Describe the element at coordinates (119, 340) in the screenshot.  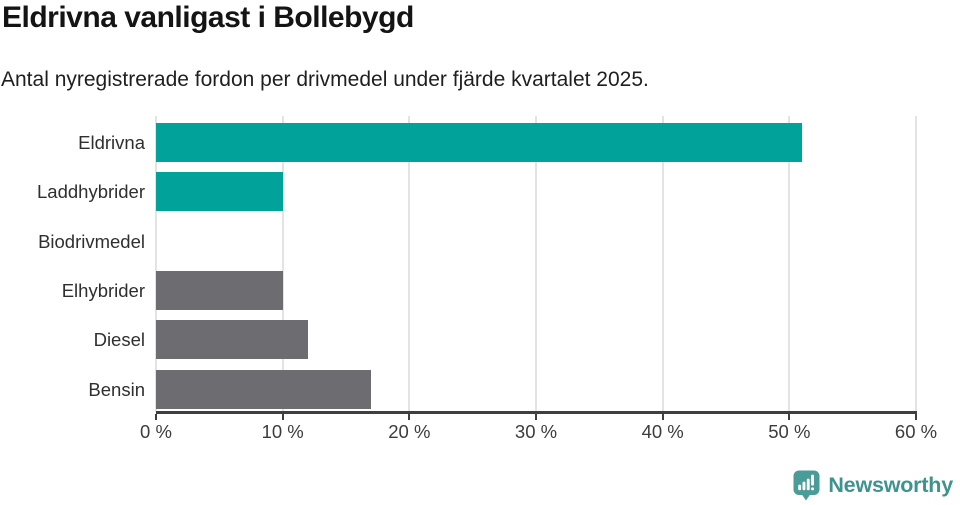
I see `category-label-diesel: Diesel` at that location.